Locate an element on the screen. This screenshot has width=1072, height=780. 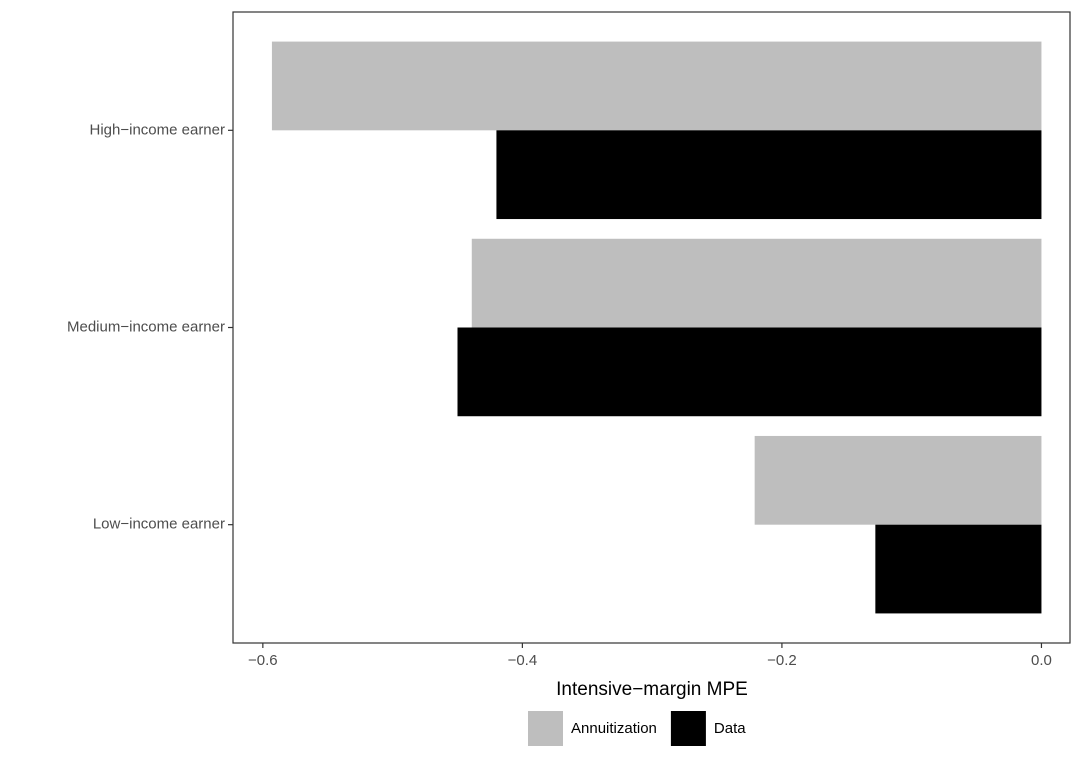
x-tick-label: −0.4 is located at coordinates (523, 660).